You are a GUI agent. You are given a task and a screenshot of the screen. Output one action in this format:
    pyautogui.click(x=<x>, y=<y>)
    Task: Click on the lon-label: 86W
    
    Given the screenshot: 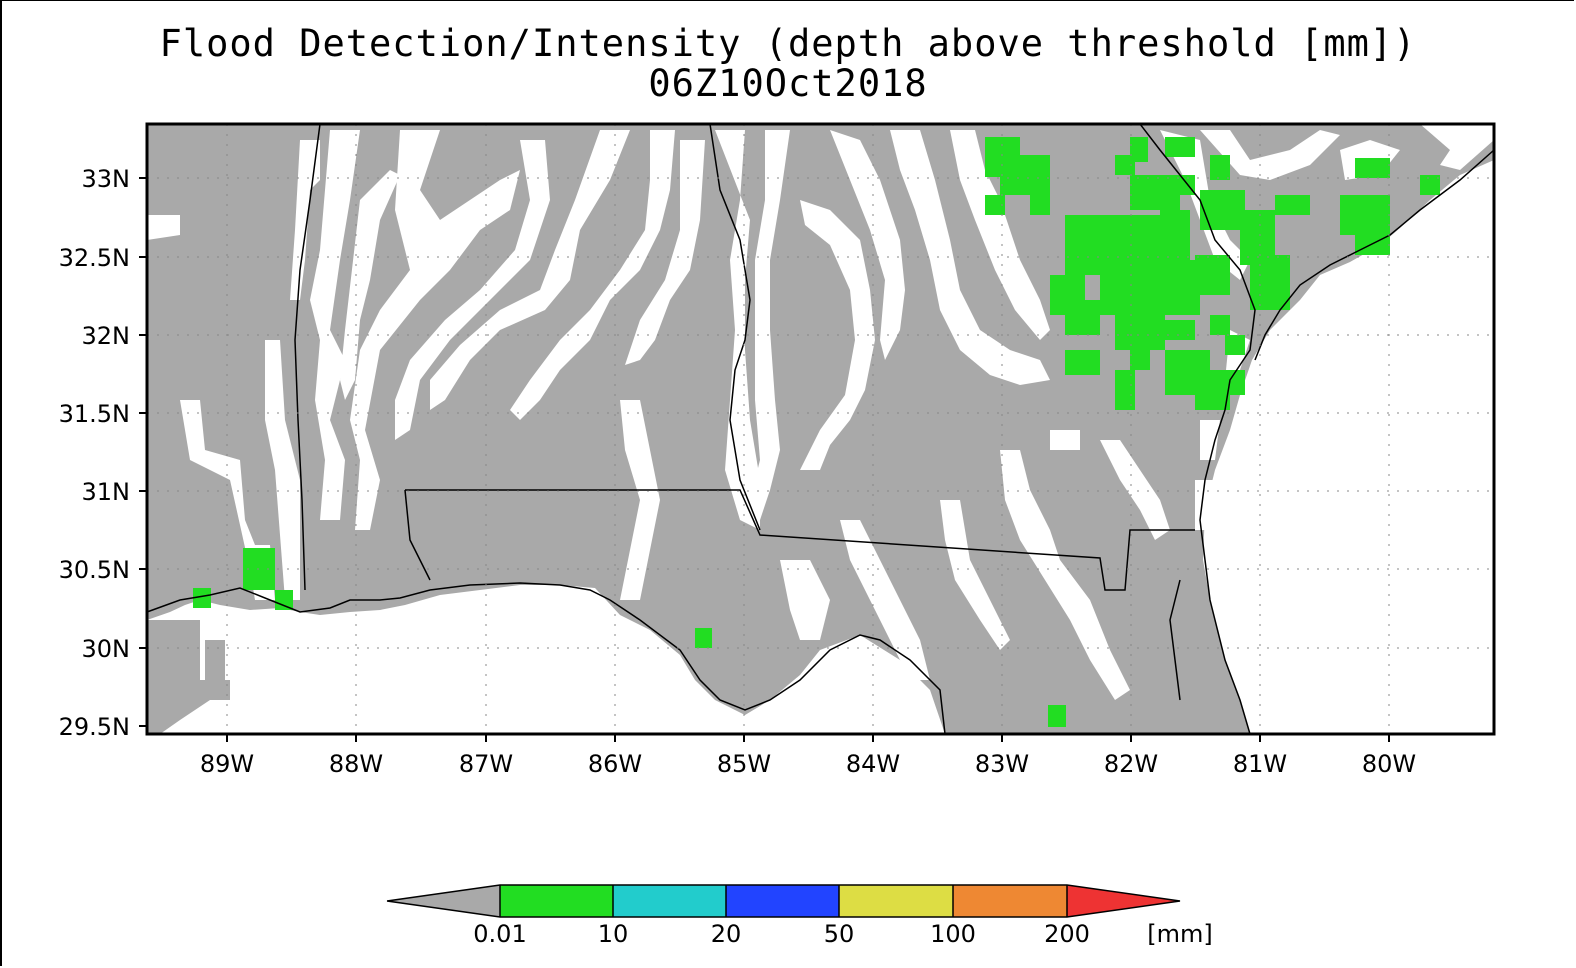 What is the action you would take?
    pyautogui.click(x=615, y=764)
    